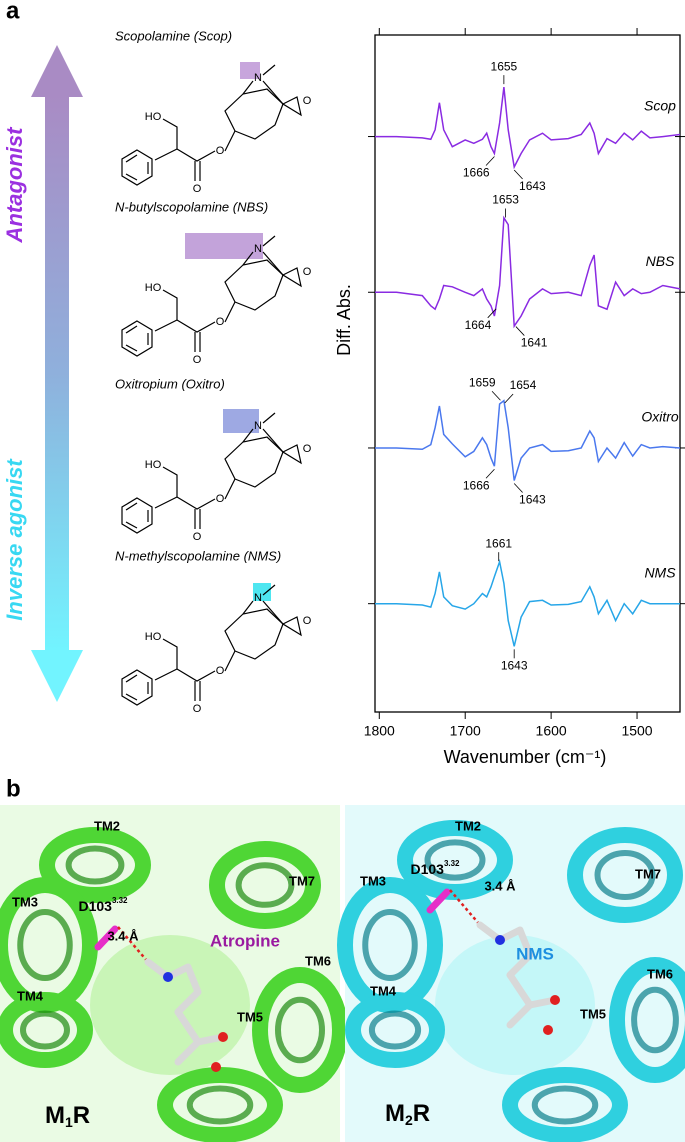 This screenshot has width=685, height=1142. Describe the element at coordinates (13, 12) in the screenshot. I see `panel-label: a` at that location.